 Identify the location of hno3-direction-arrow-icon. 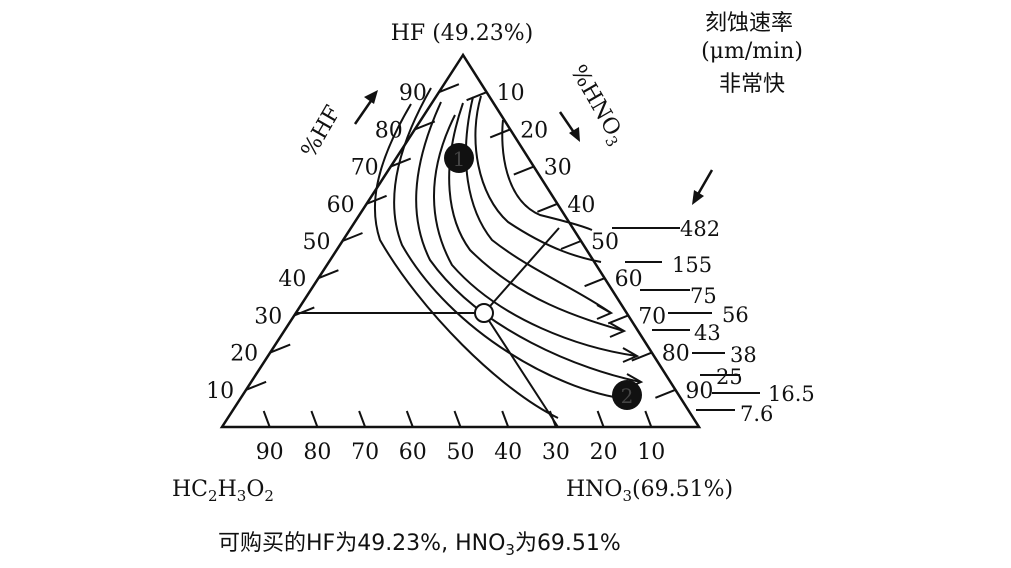
(569, 126).